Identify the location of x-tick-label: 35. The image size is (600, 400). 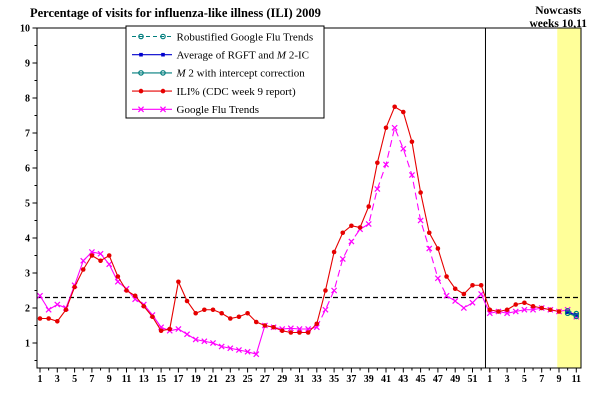
(334, 379).